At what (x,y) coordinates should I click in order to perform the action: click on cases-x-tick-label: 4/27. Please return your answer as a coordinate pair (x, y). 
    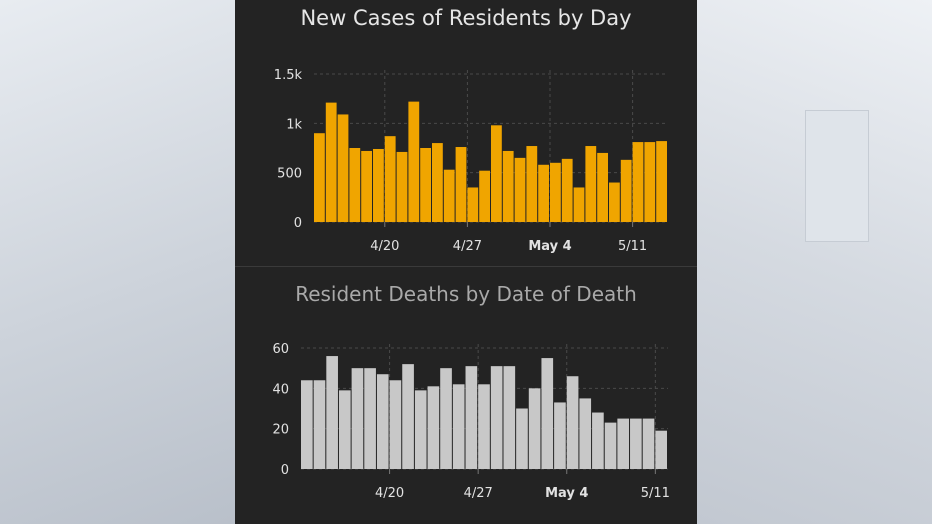
    Looking at the image, I should click on (467, 246).